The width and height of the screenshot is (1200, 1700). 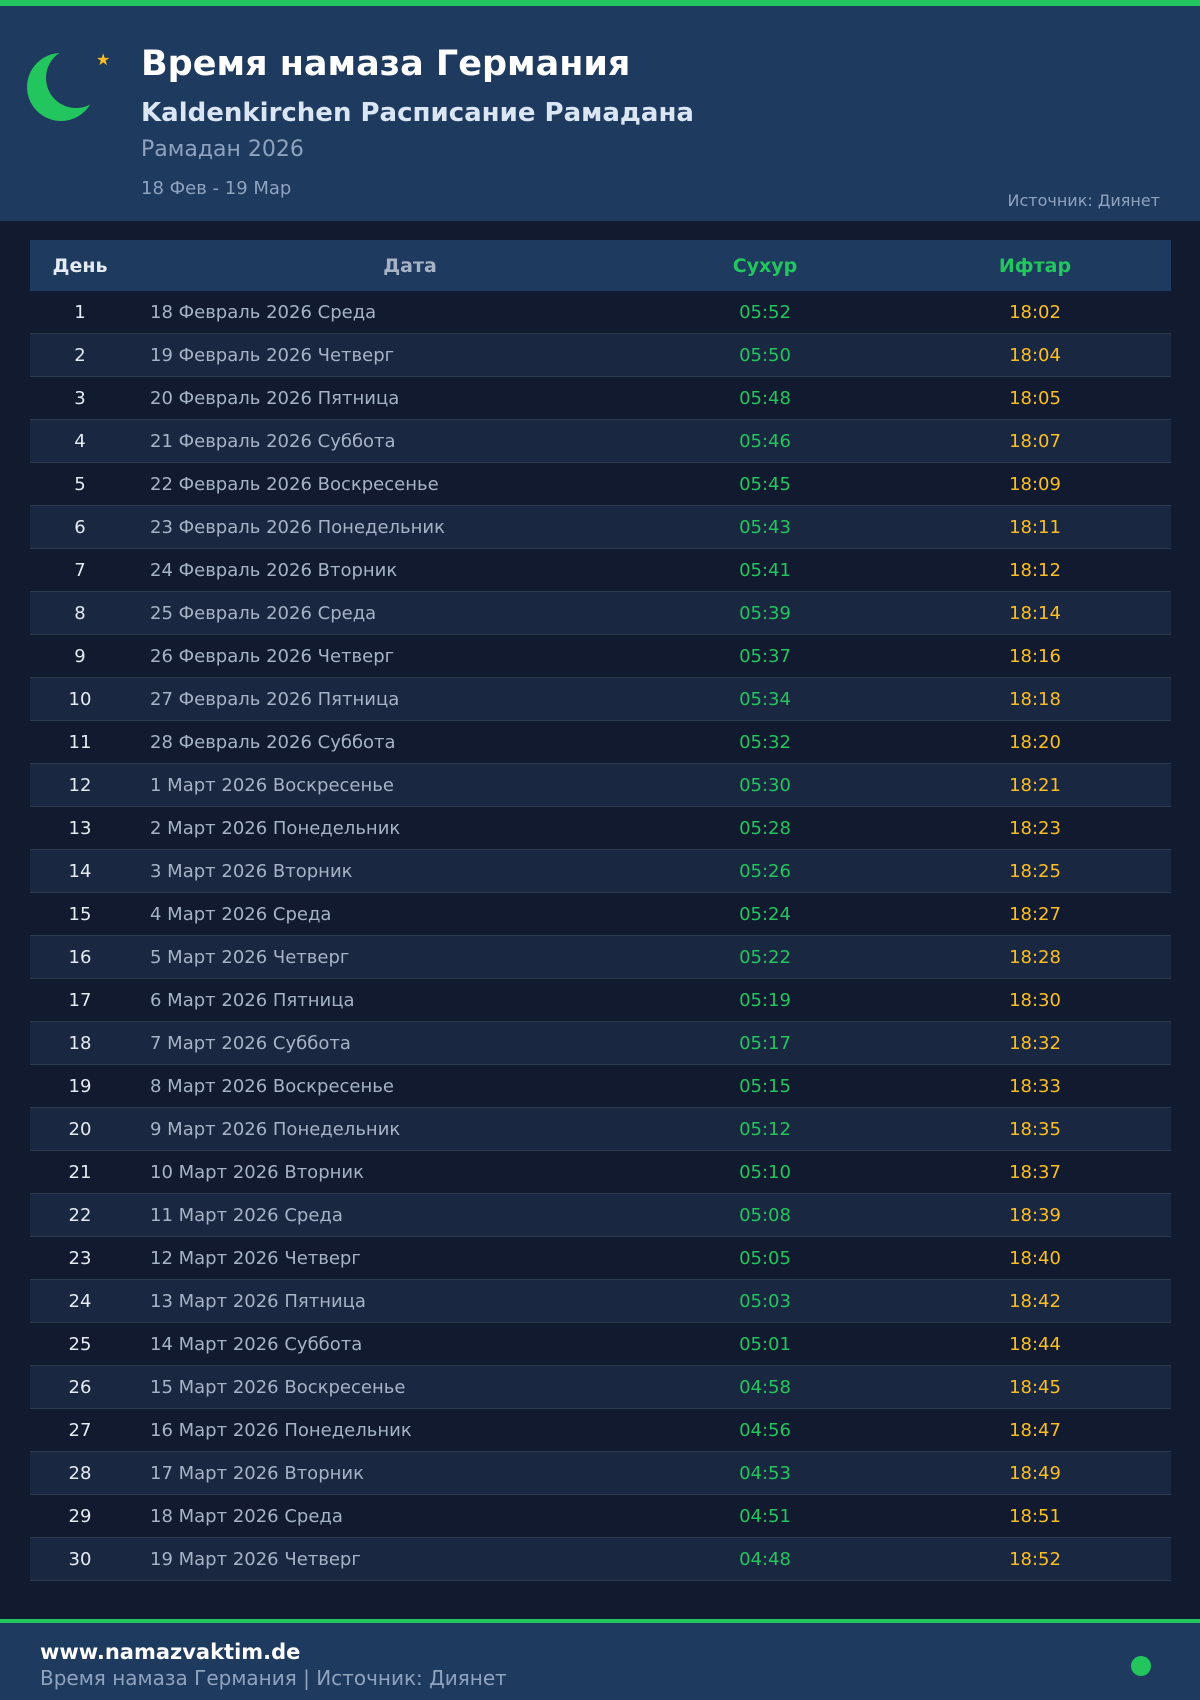 I want to click on suhur-cell: 05:24, so click(x=765, y=914).